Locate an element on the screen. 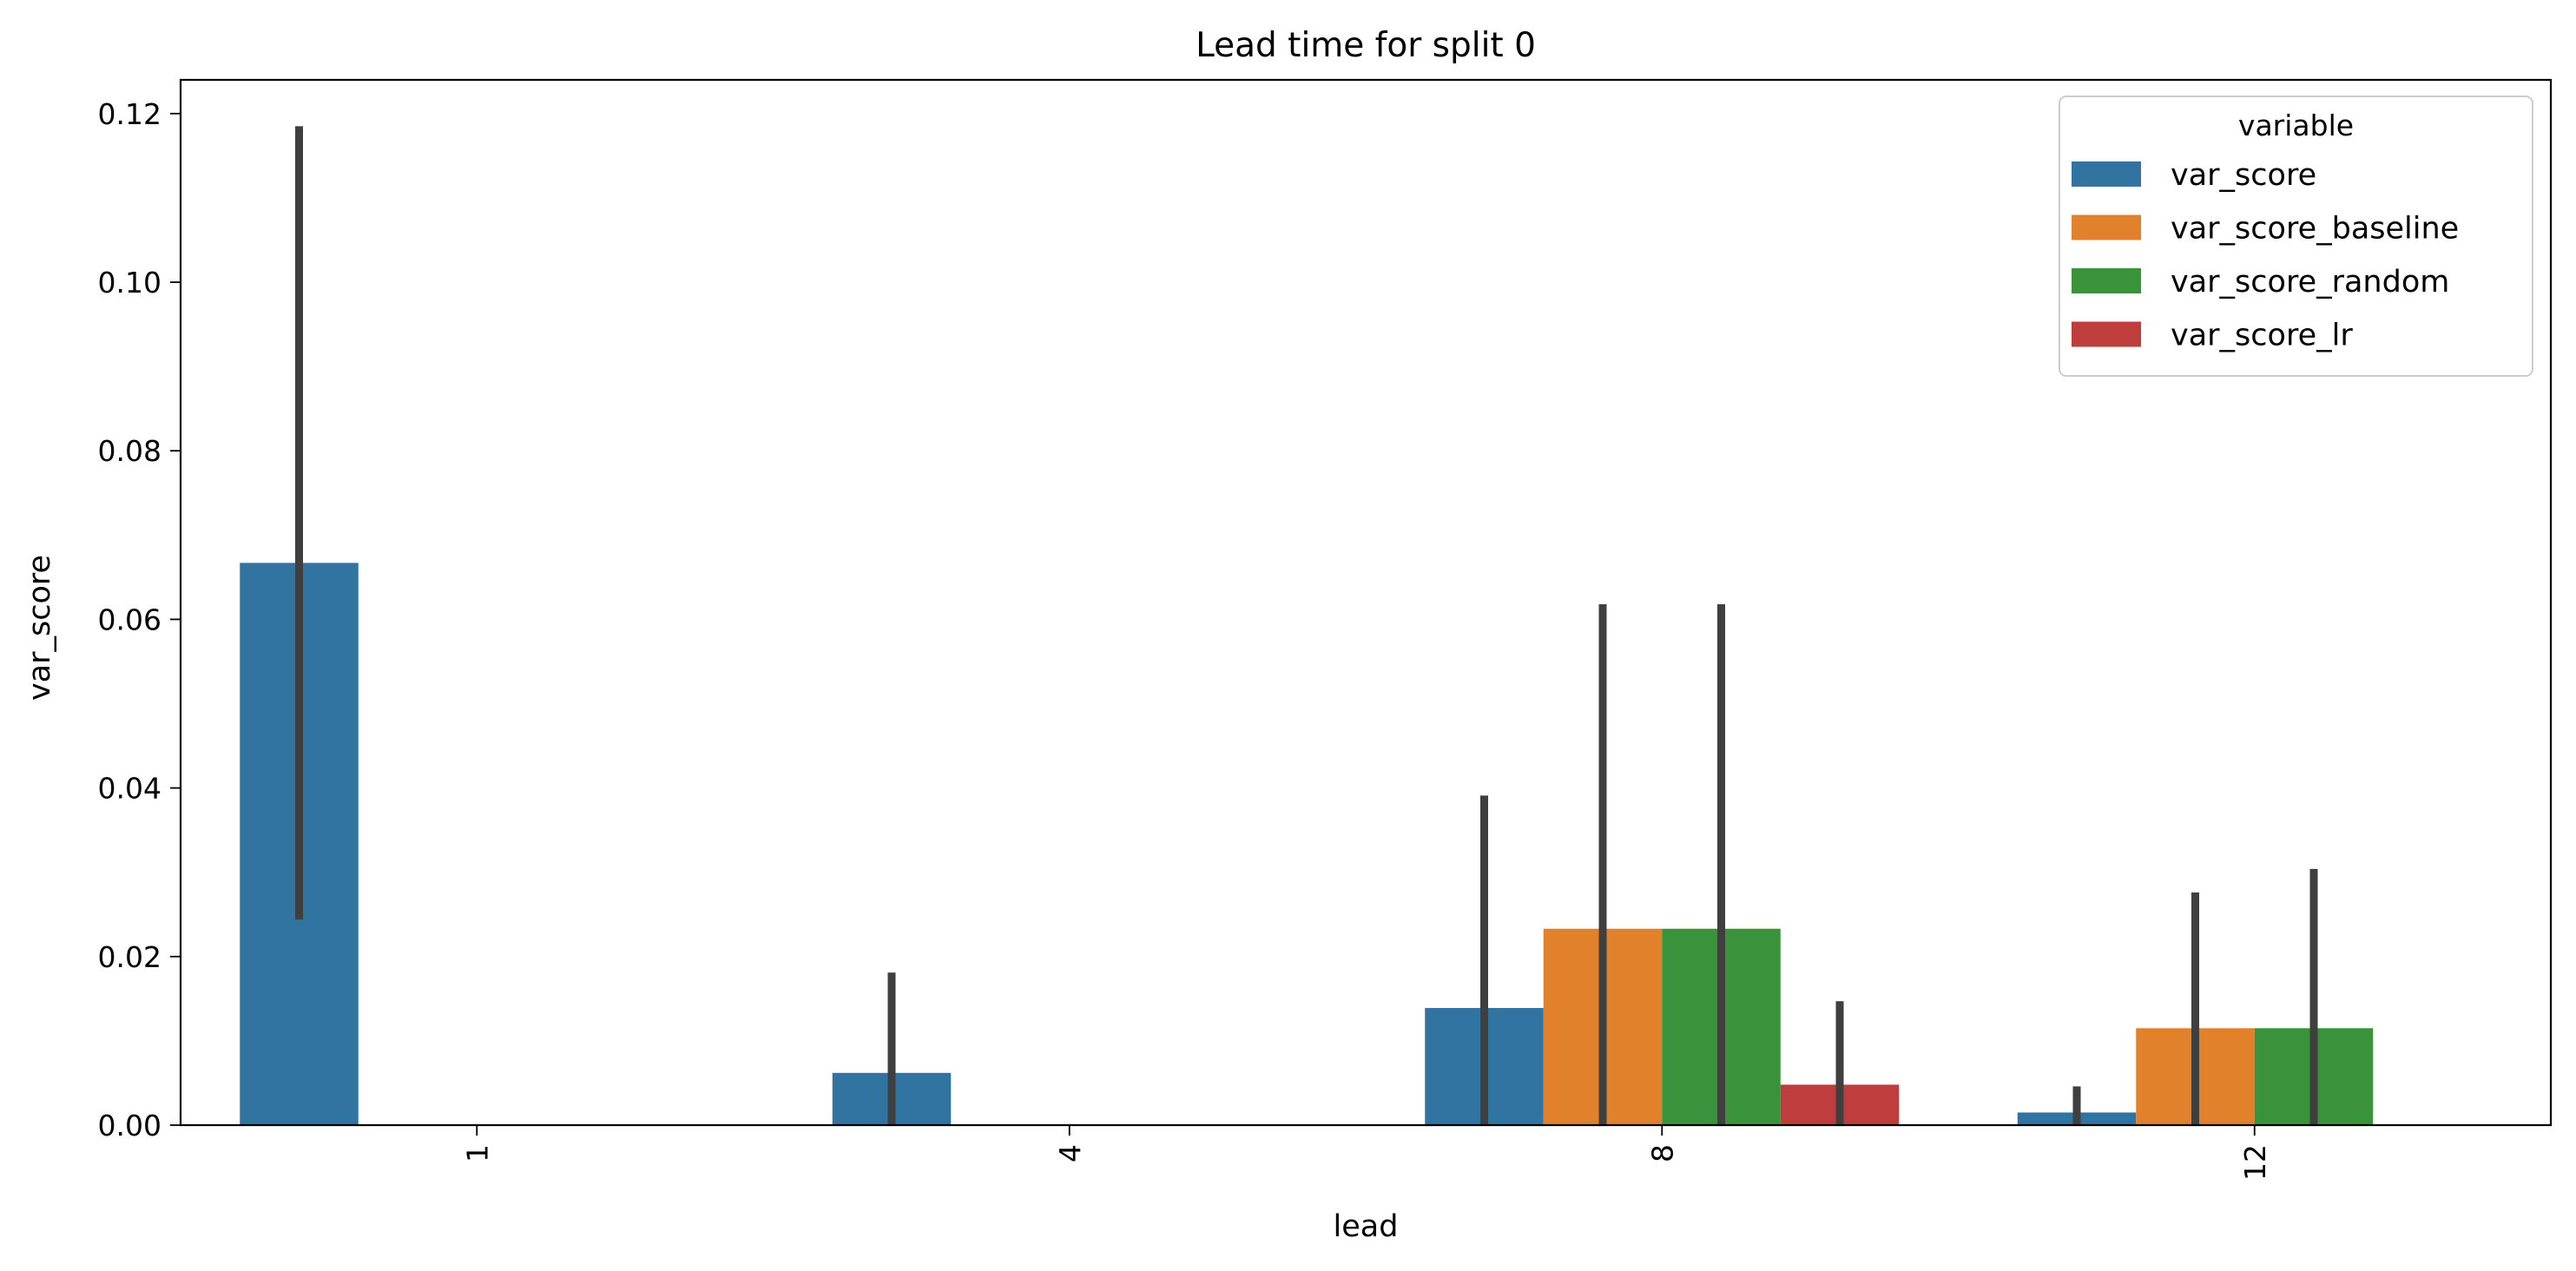  legend-label-var-score-lr: var_score_lr is located at coordinates (2262, 336).